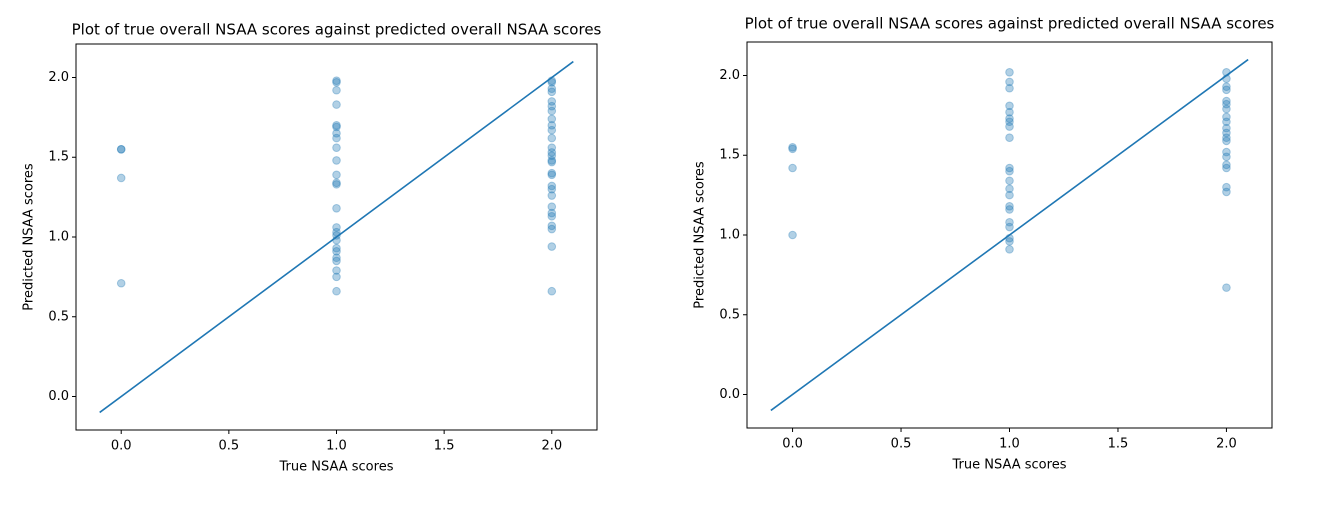 The image size is (1331, 508). Describe the element at coordinates (901, 444) in the screenshot. I see `x-tick-label: 0.5` at that location.